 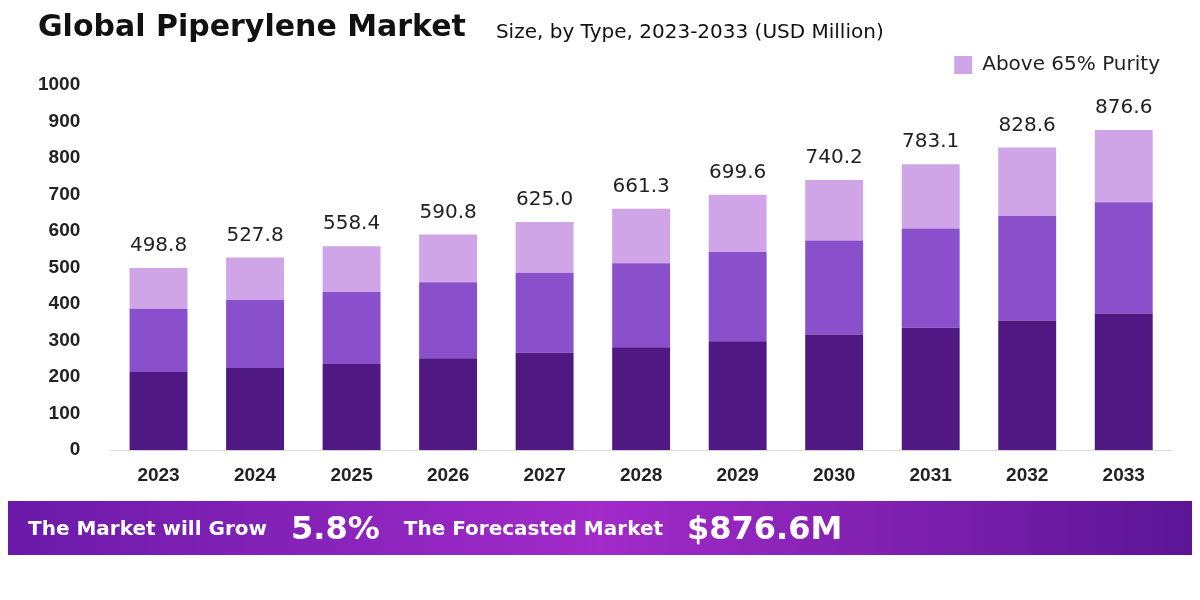 I want to click on text: The Market will Grow, so click(x=148, y=528).